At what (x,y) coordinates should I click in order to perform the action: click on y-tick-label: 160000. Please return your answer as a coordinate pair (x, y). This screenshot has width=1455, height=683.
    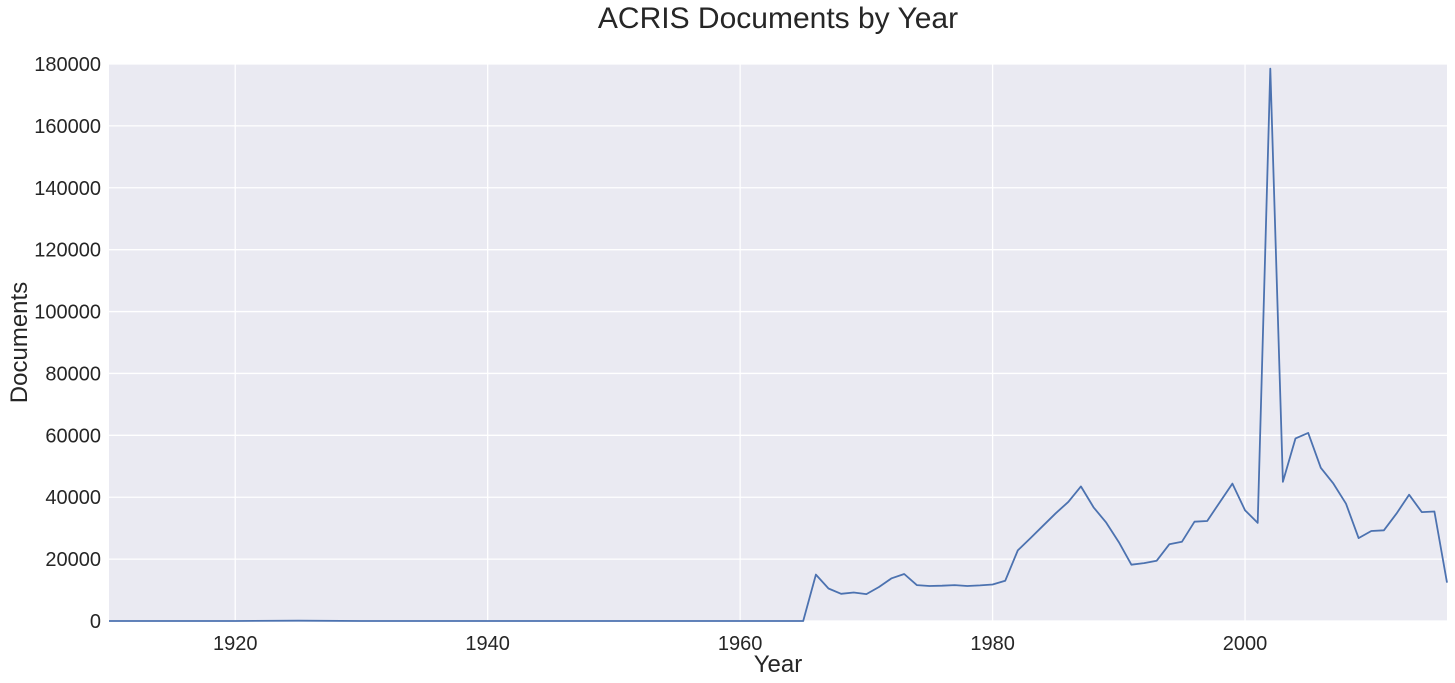
    Looking at the image, I should click on (67, 127).